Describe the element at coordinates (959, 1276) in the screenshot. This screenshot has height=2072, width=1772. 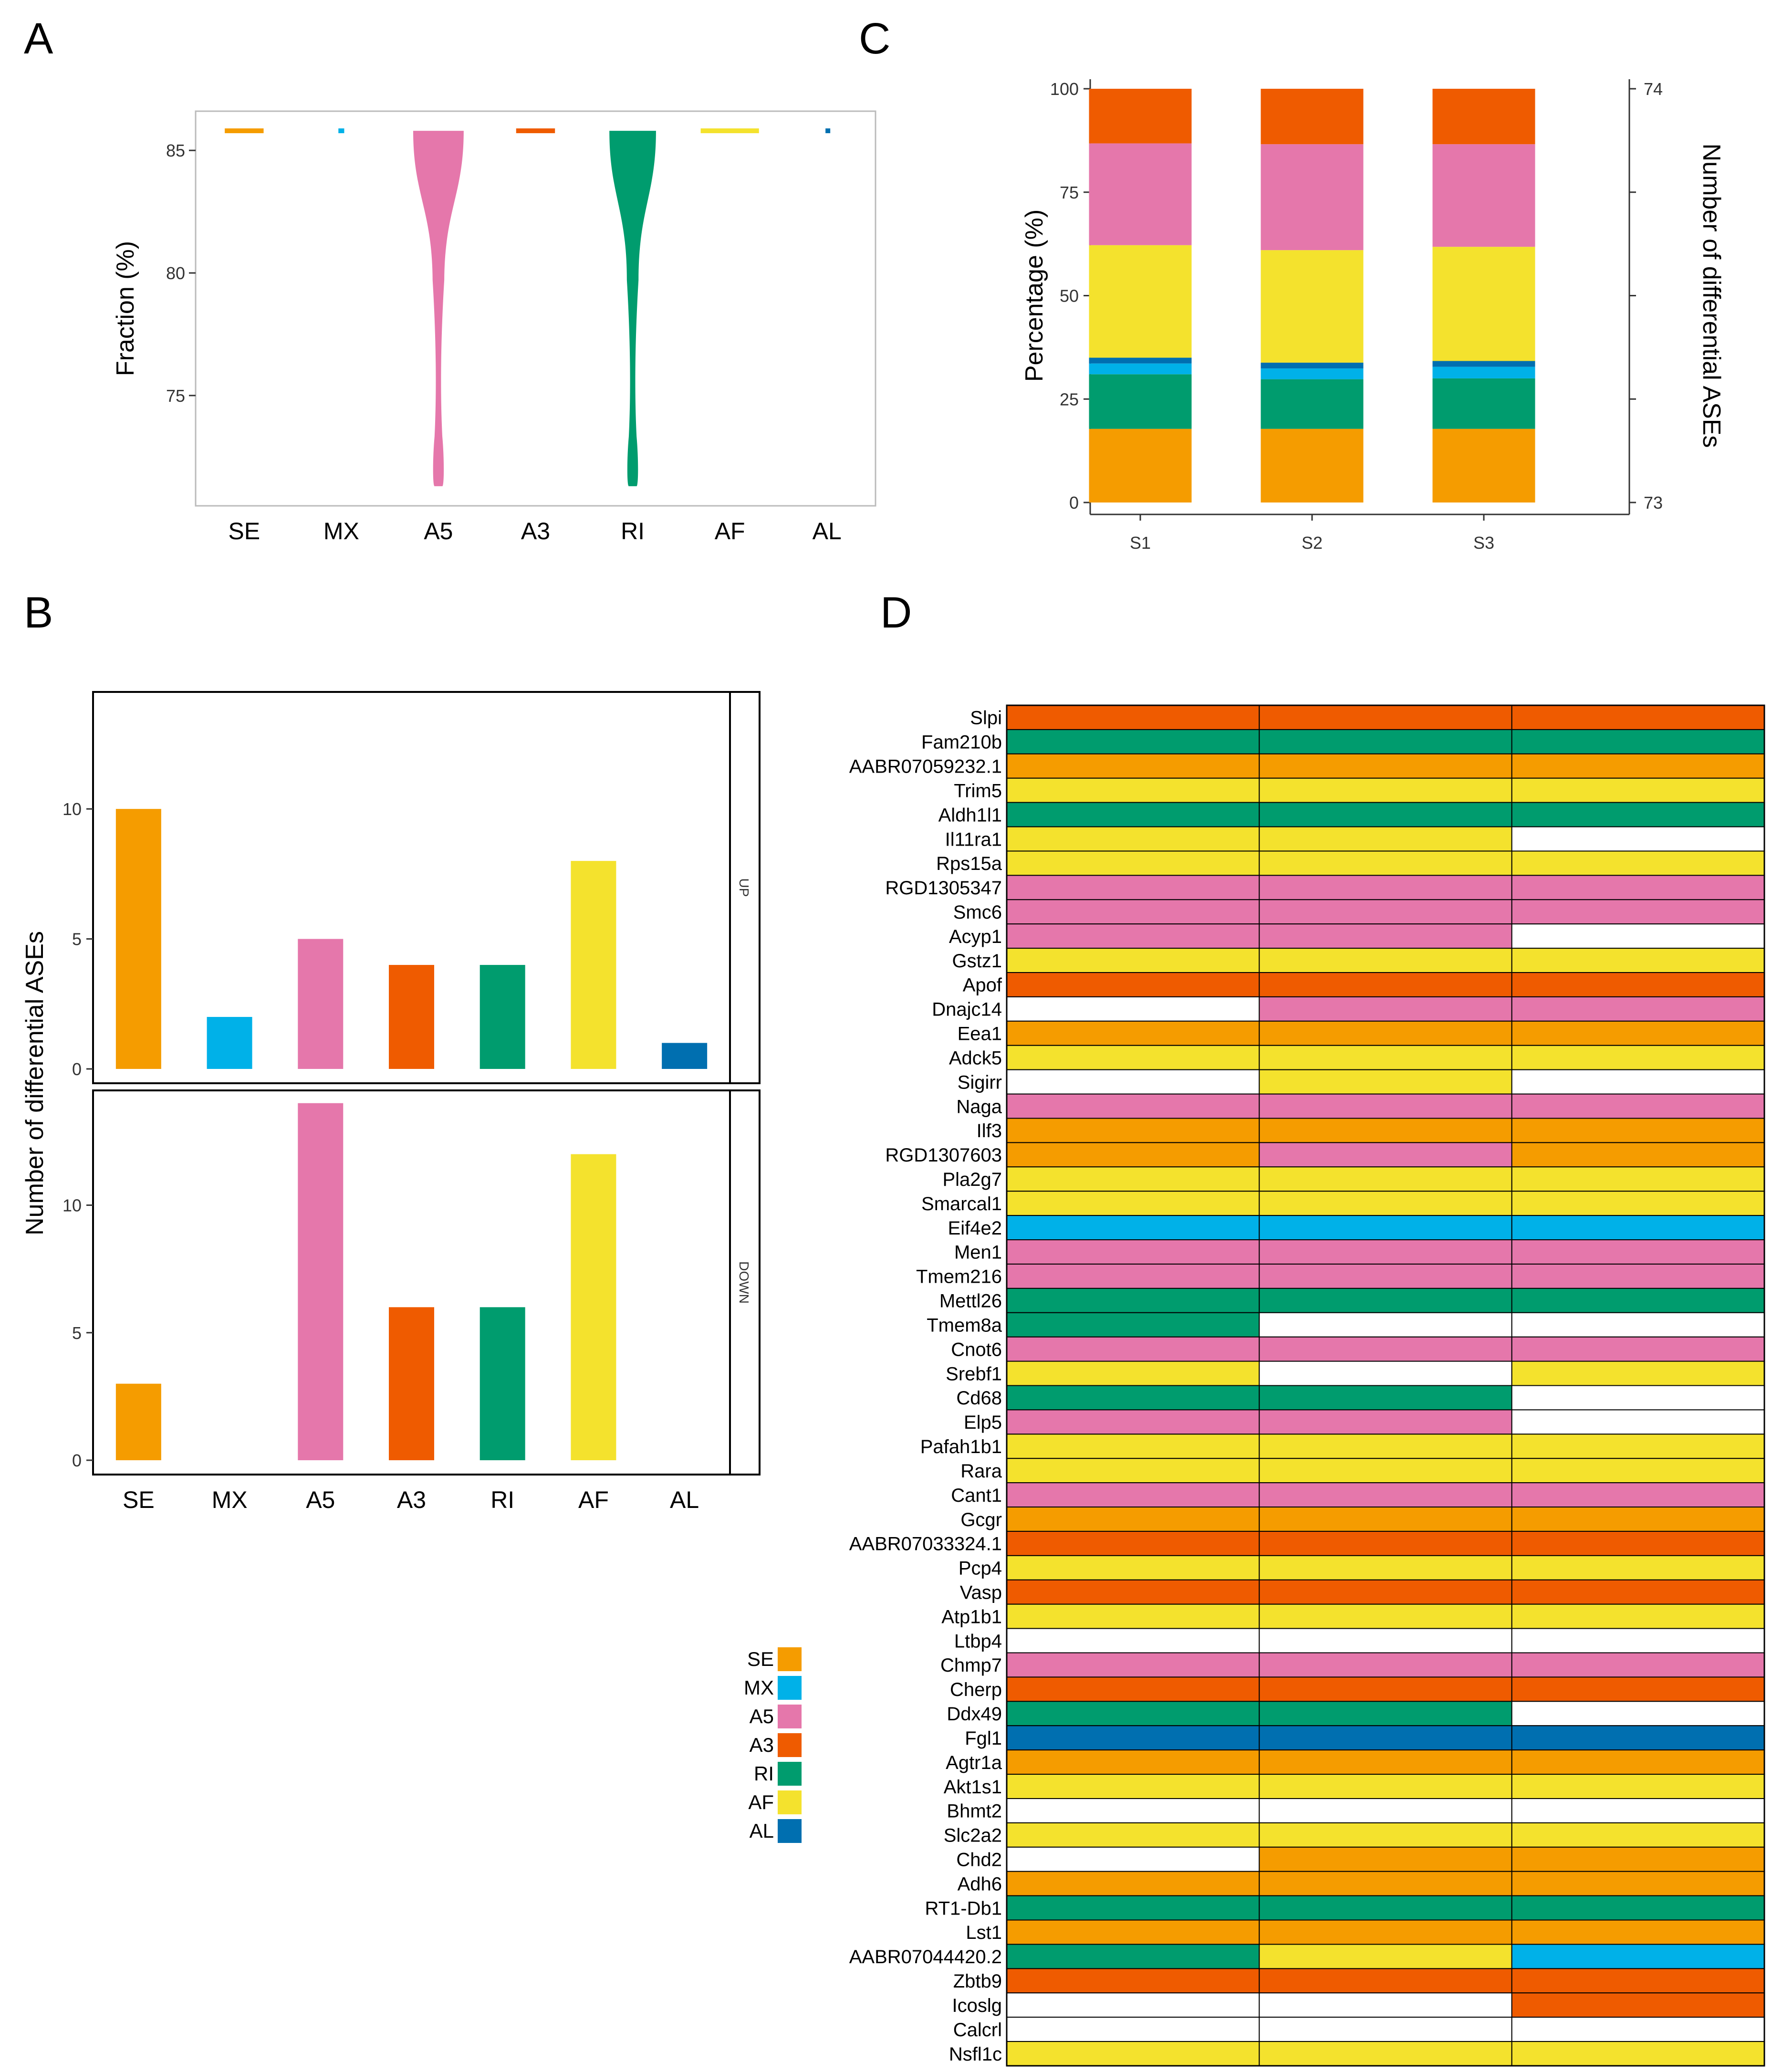
I see `gene-label: Tmem216` at that location.